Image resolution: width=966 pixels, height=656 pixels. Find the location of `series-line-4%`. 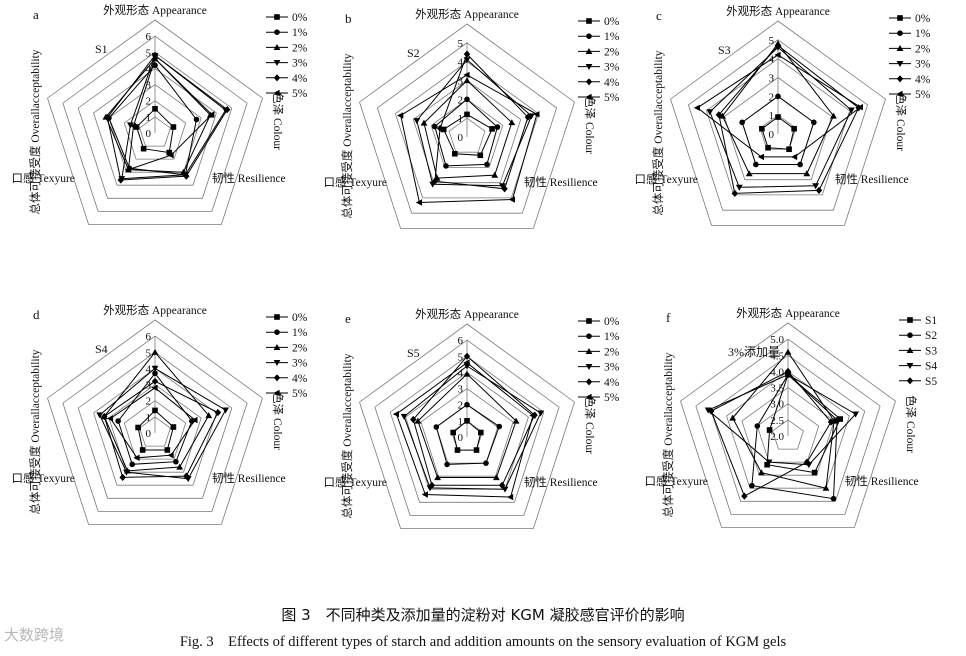

series-line-4% is located at coordinates (474, 420).